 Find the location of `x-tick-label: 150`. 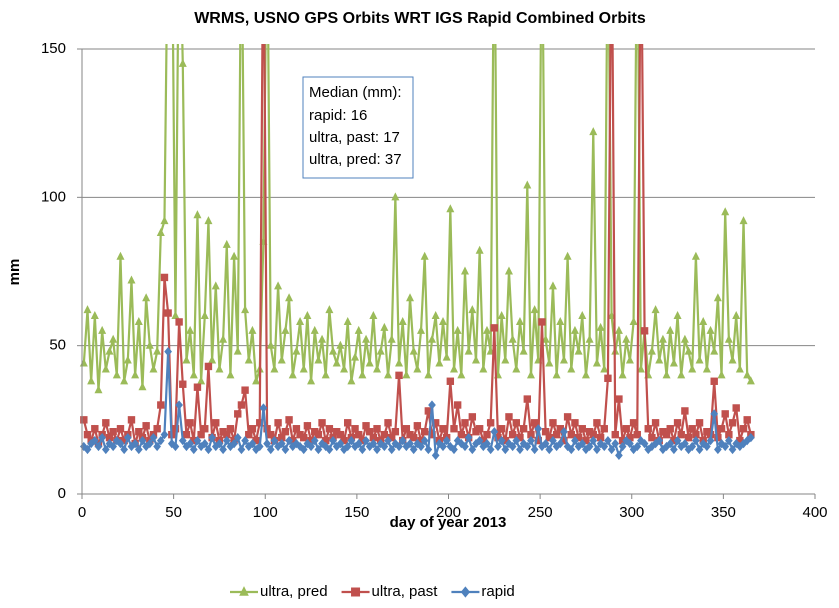

x-tick-label: 150 is located at coordinates (356, 512).